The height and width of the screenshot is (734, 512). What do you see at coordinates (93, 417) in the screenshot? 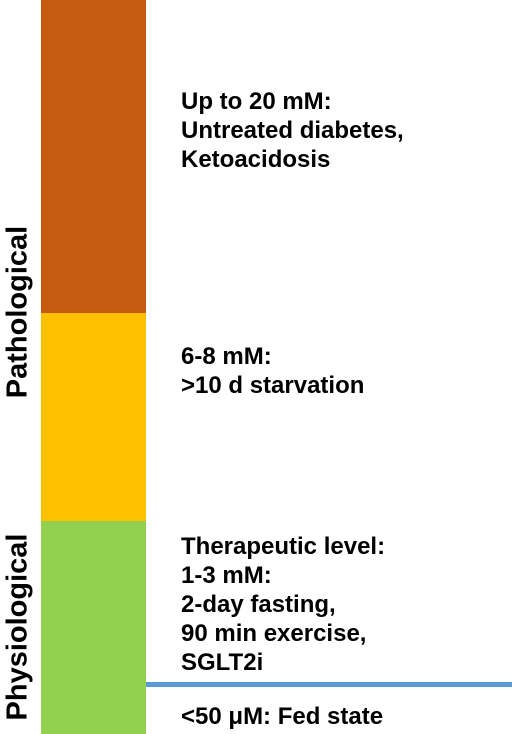
I see `pathological-moderate-band` at bounding box center [93, 417].